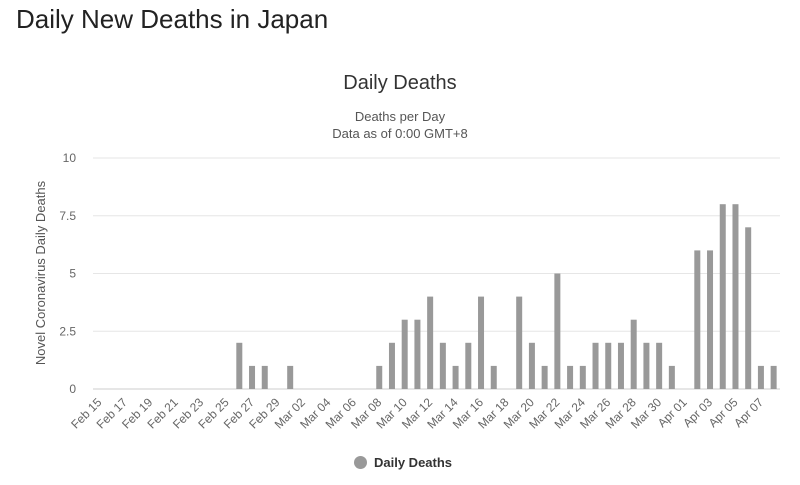  What do you see at coordinates (67, 216) in the screenshot?
I see `y-tick-label: 7.5` at bounding box center [67, 216].